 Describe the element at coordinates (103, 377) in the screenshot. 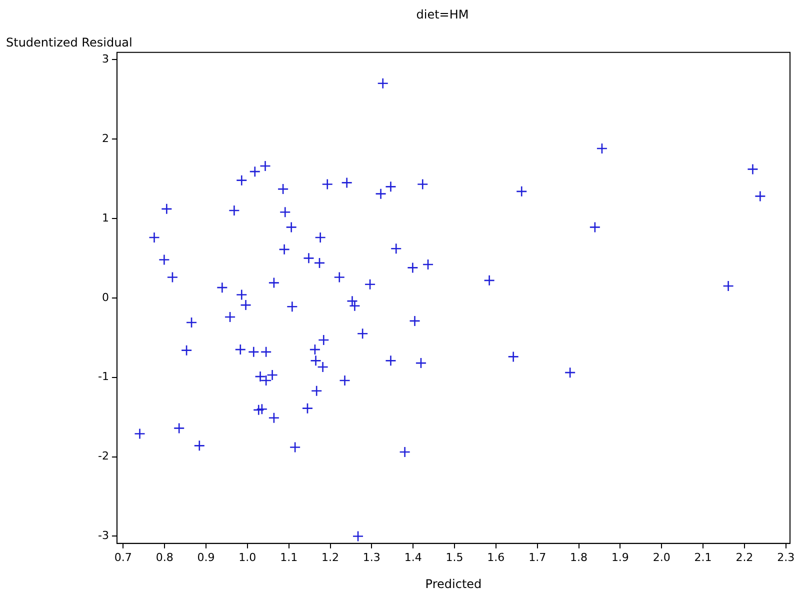

I see `y-tick-label: -1` at that location.